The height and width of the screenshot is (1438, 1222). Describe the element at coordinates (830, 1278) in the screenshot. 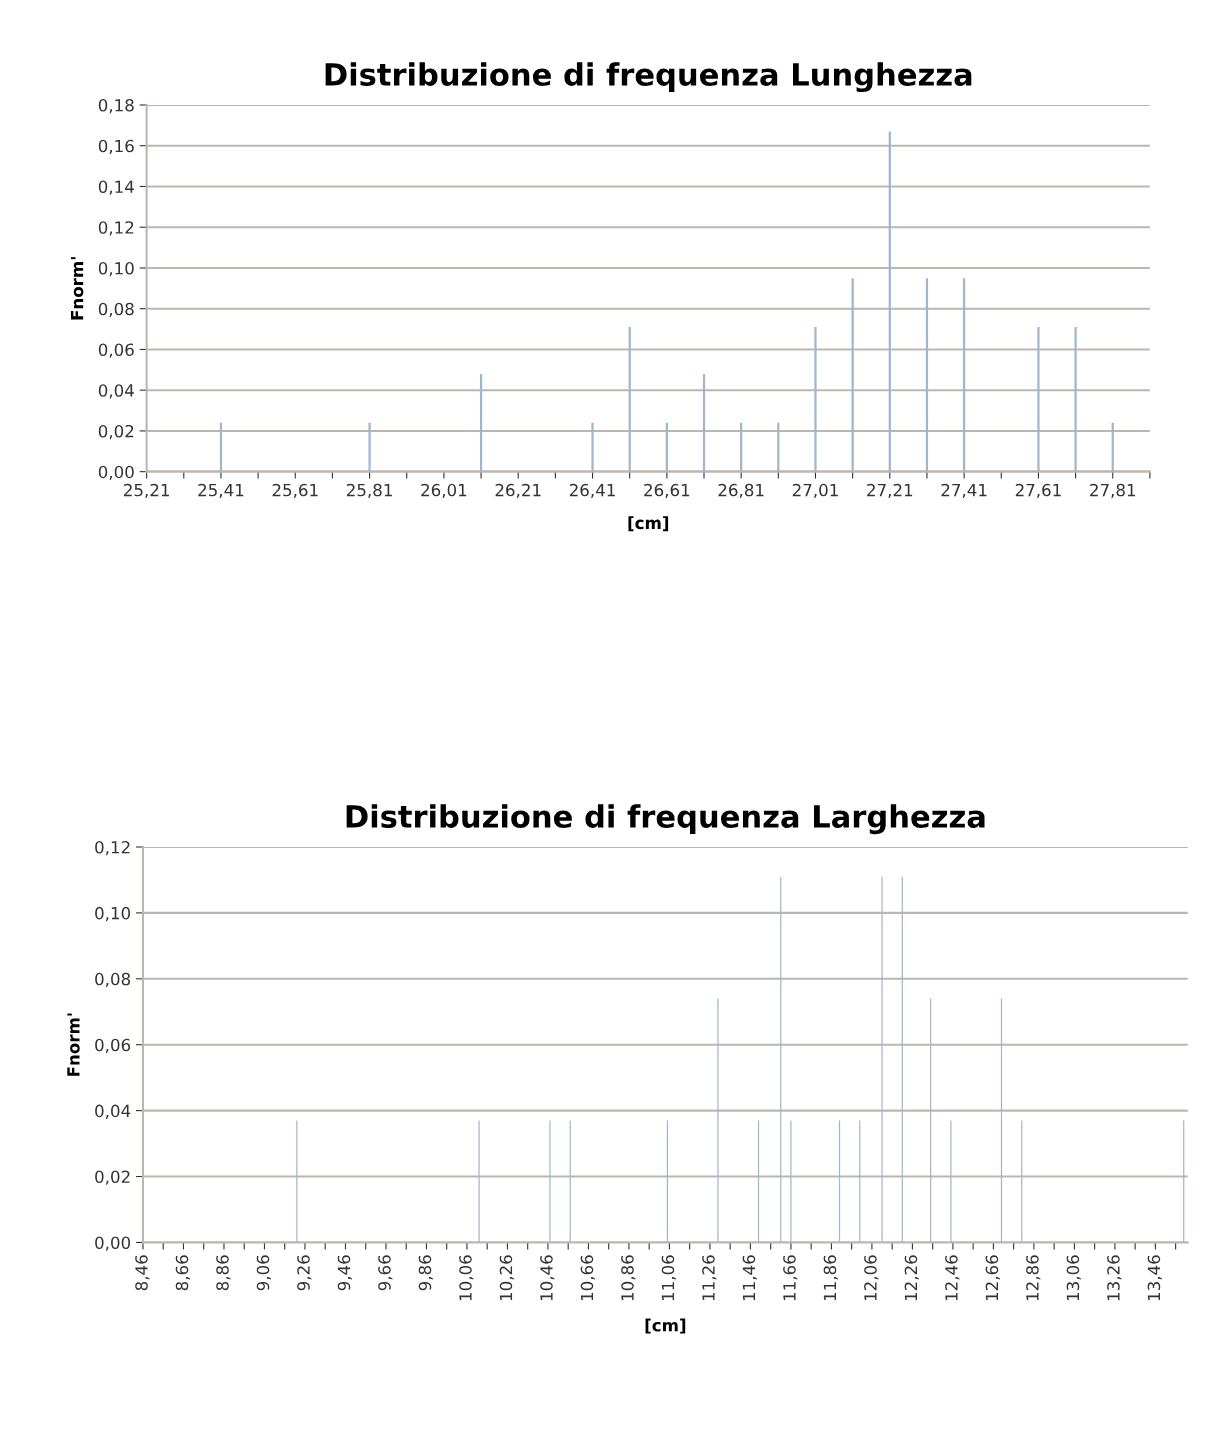

I see `x-tick-label: 11,86` at that location.